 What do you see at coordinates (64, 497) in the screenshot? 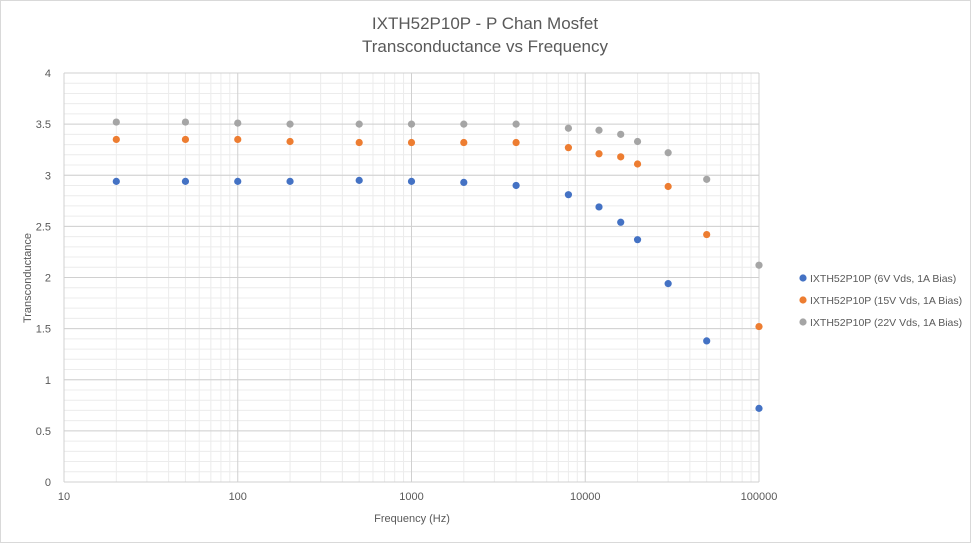
I see `x-tick-label: 10` at bounding box center [64, 497].